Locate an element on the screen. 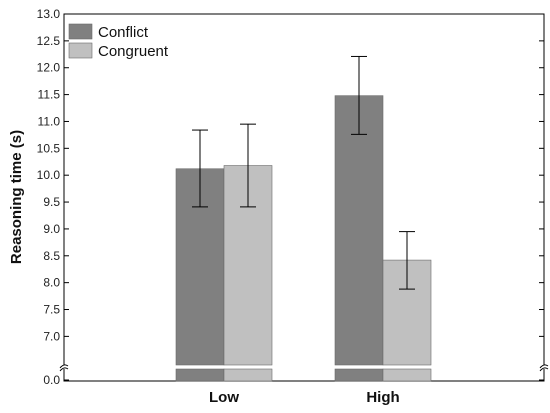 Image resolution: width=550 pixels, height=413 pixels. y-tick-label: 8.5 is located at coordinates (51, 256).